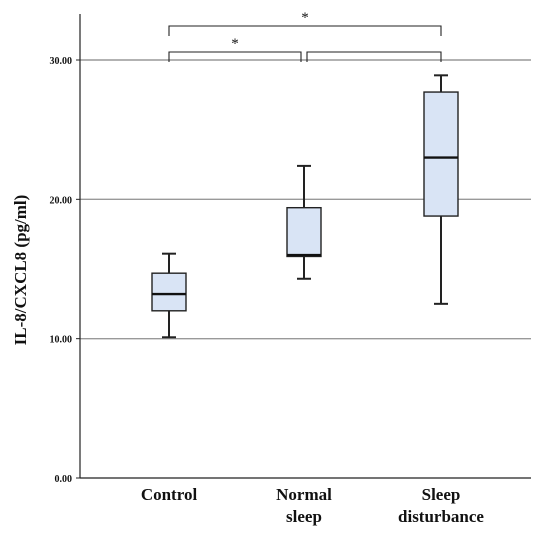  What do you see at coordinates (441, 505) in the screenshot?
I see `x-category-label-sleep-disturbance: Sleep disturbance` at bounding box center [441, 505].